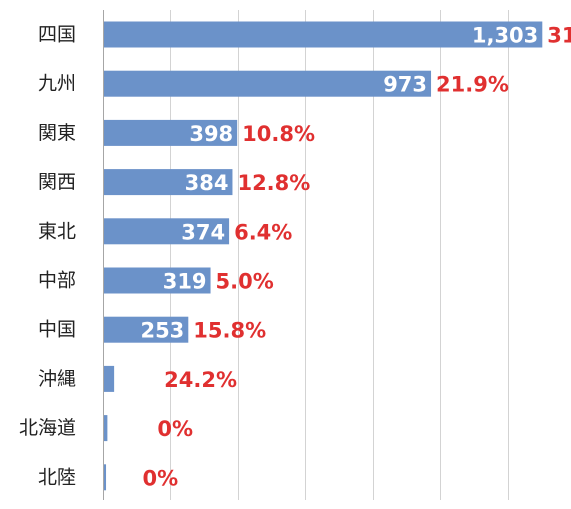 This screenshot has height=509, width=571. I want to click on value-label: 33, so click(137, 380).